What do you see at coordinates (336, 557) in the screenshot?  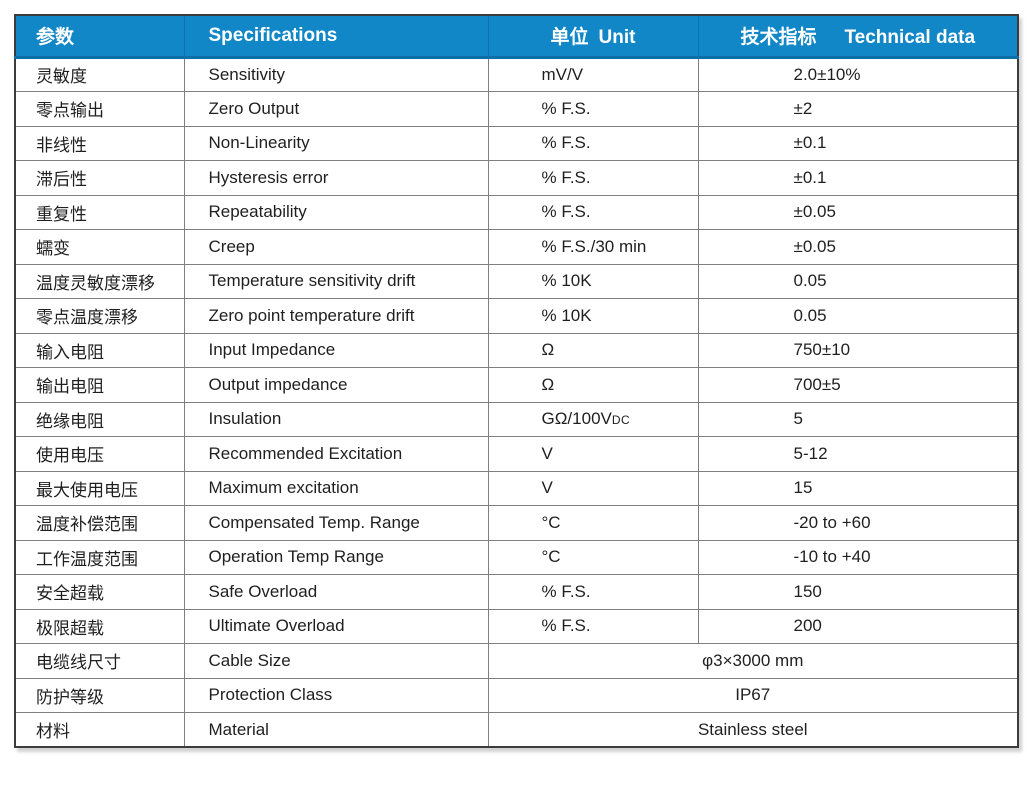 I see `cell-specification: Operation Temp Range` at bounding box center [336, 557].